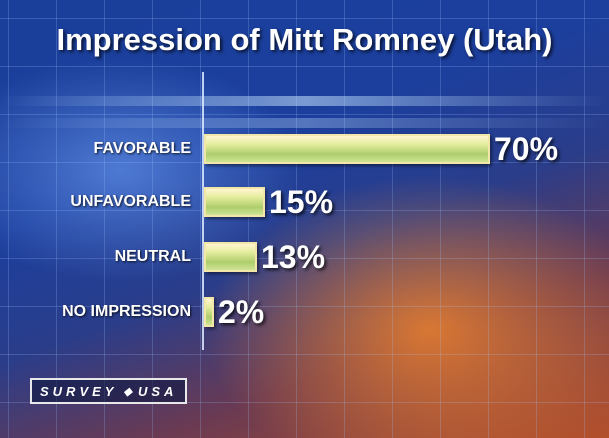 The image size is (609, 438). What do you see at coordinates (152, 256) in the screenshot?
I see `category-label: NEUTRAL` at bounding box center [152, 256].